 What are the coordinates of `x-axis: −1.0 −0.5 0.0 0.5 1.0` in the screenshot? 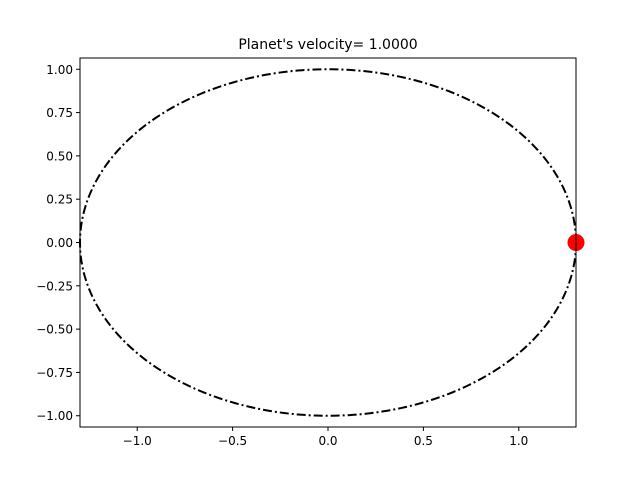 It's located at (325, 437).